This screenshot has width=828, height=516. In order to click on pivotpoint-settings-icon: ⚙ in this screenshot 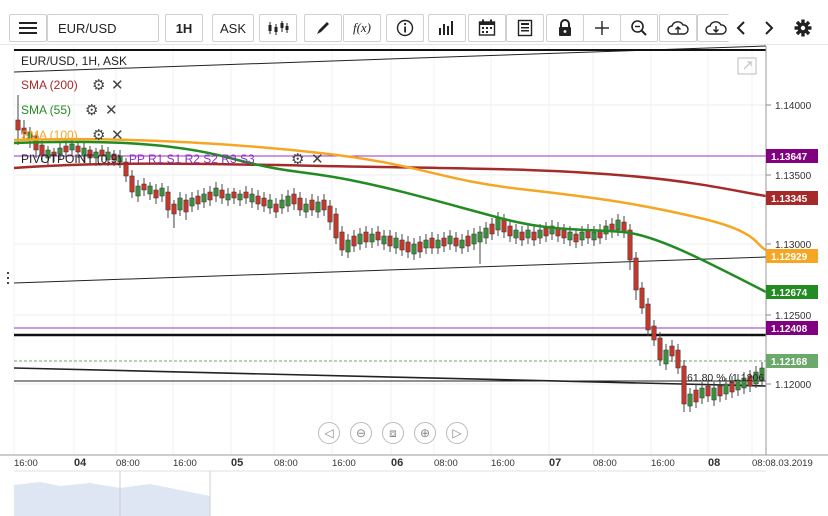, I will do `click(298, 159)`.